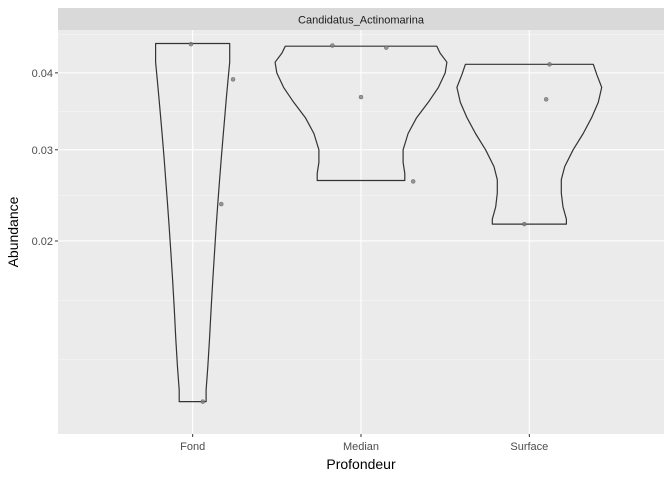 This screenshot has height=480, width=672. What do you see at coordinates (13, 231) in the screenshot?
I see `y-axis-title: Abundance` at bounding box center [13, 231].